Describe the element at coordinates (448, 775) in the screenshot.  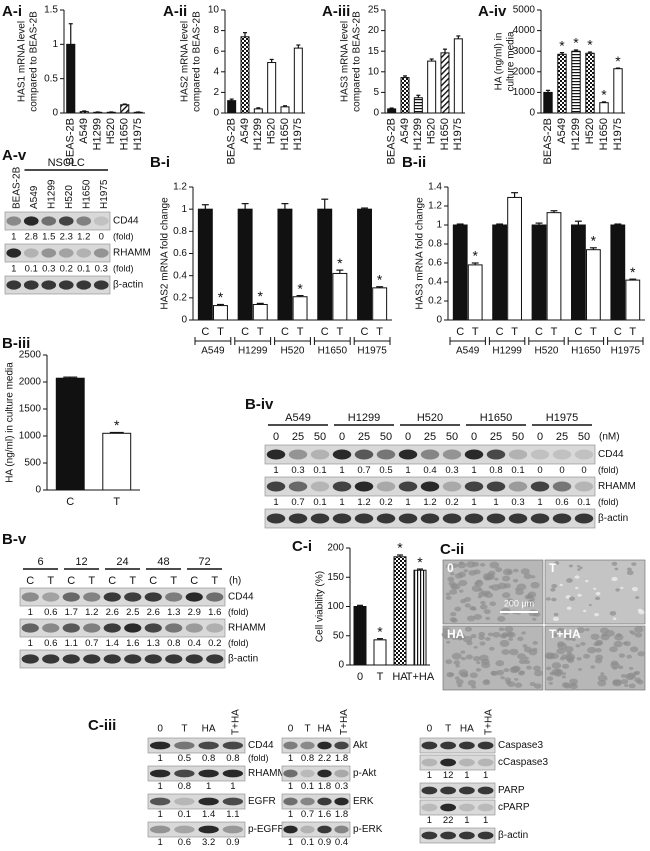
I see `fold-value: 12` at that location.